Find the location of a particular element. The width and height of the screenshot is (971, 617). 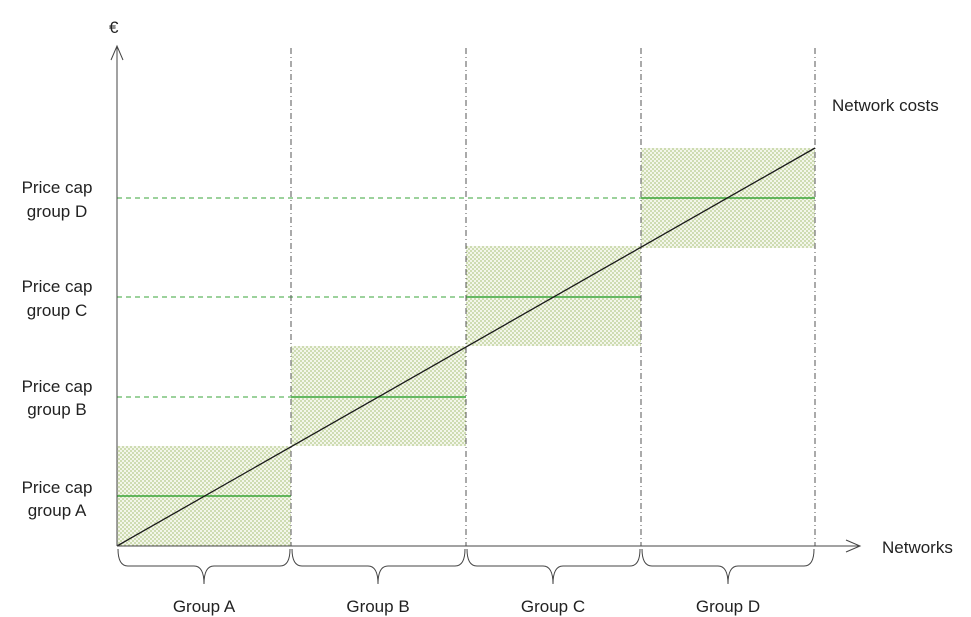

group-b-label: Group B is located at coordinates (377, 606).